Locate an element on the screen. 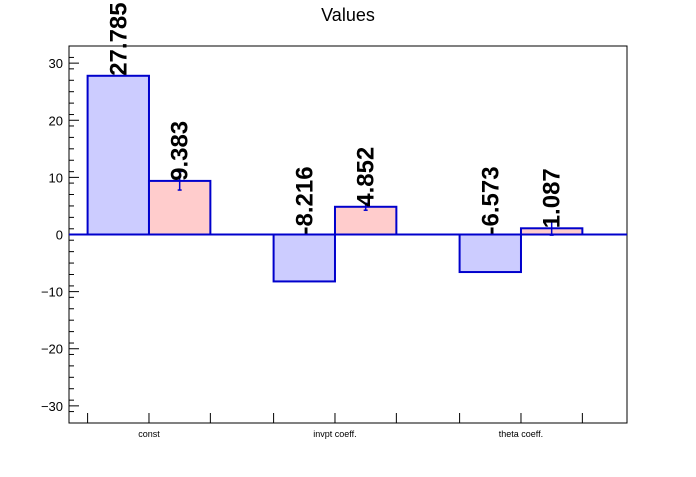  data-label: -6.573 is located at coordinates (490, 200).